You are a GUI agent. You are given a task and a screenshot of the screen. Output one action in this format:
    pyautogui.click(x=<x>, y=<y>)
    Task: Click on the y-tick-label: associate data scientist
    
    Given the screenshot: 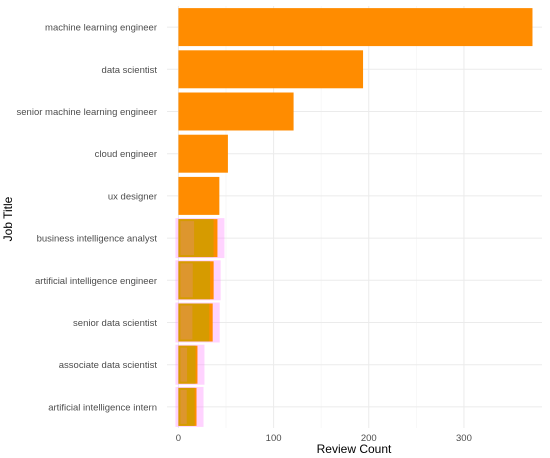 What is the action you would take?
    pyautogui.click(x=108, y=365)
    